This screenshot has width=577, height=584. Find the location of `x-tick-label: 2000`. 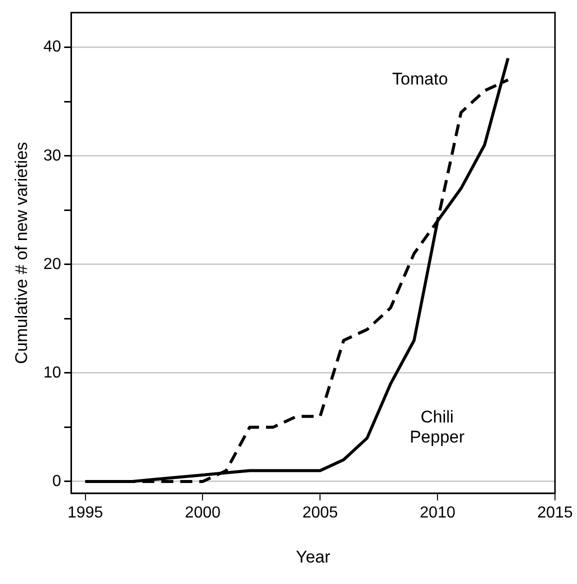

x-tick-label: 2000 is located at coordinates (202, 513).